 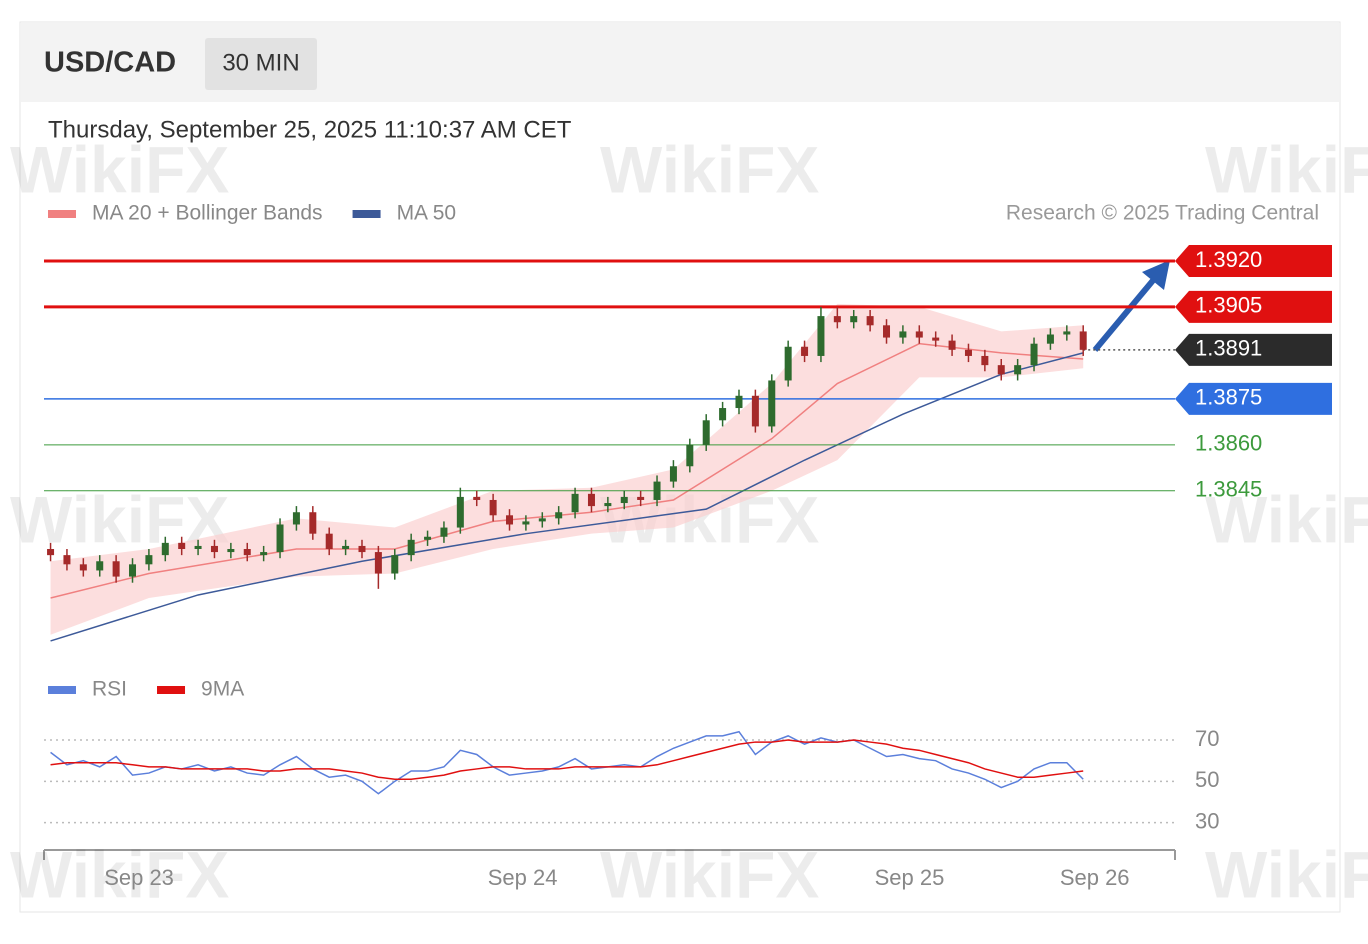 I want to click on legend-label: 9MA, so click(x=222, y=689).